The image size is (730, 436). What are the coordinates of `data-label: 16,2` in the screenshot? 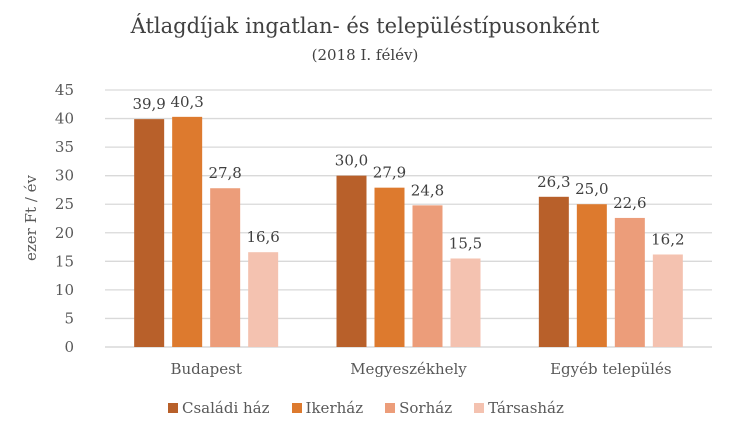 It's located at (667, 239).